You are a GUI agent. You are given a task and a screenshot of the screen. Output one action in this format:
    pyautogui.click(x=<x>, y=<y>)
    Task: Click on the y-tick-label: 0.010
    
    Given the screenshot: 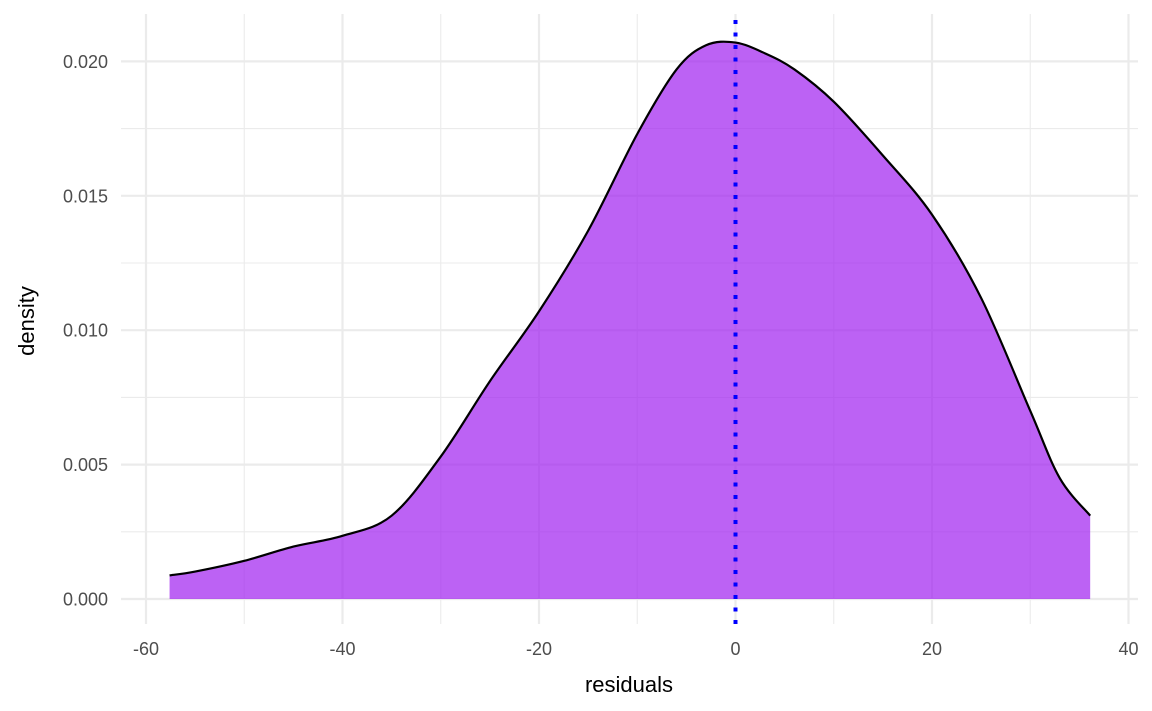 What is the action you would take?
    pyautogui.click(x=85, y=331)
    